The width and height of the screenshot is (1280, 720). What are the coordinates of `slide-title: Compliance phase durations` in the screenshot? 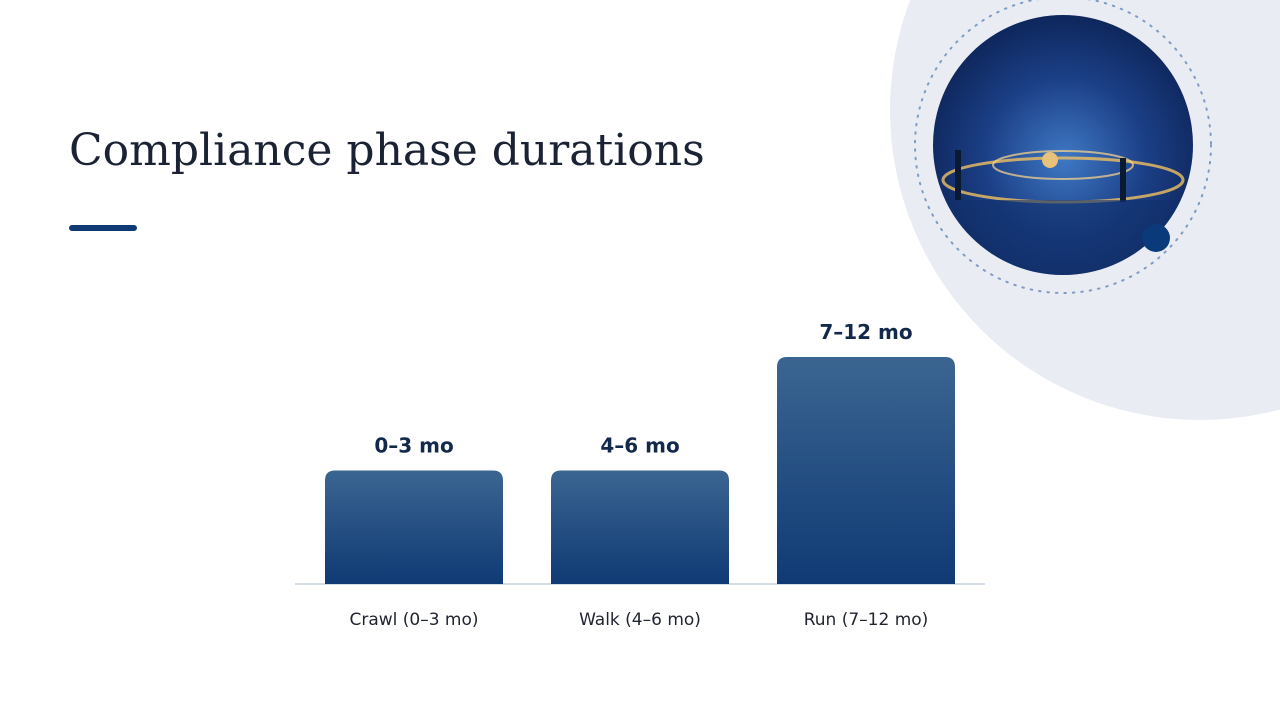 It's located at (387, 150).